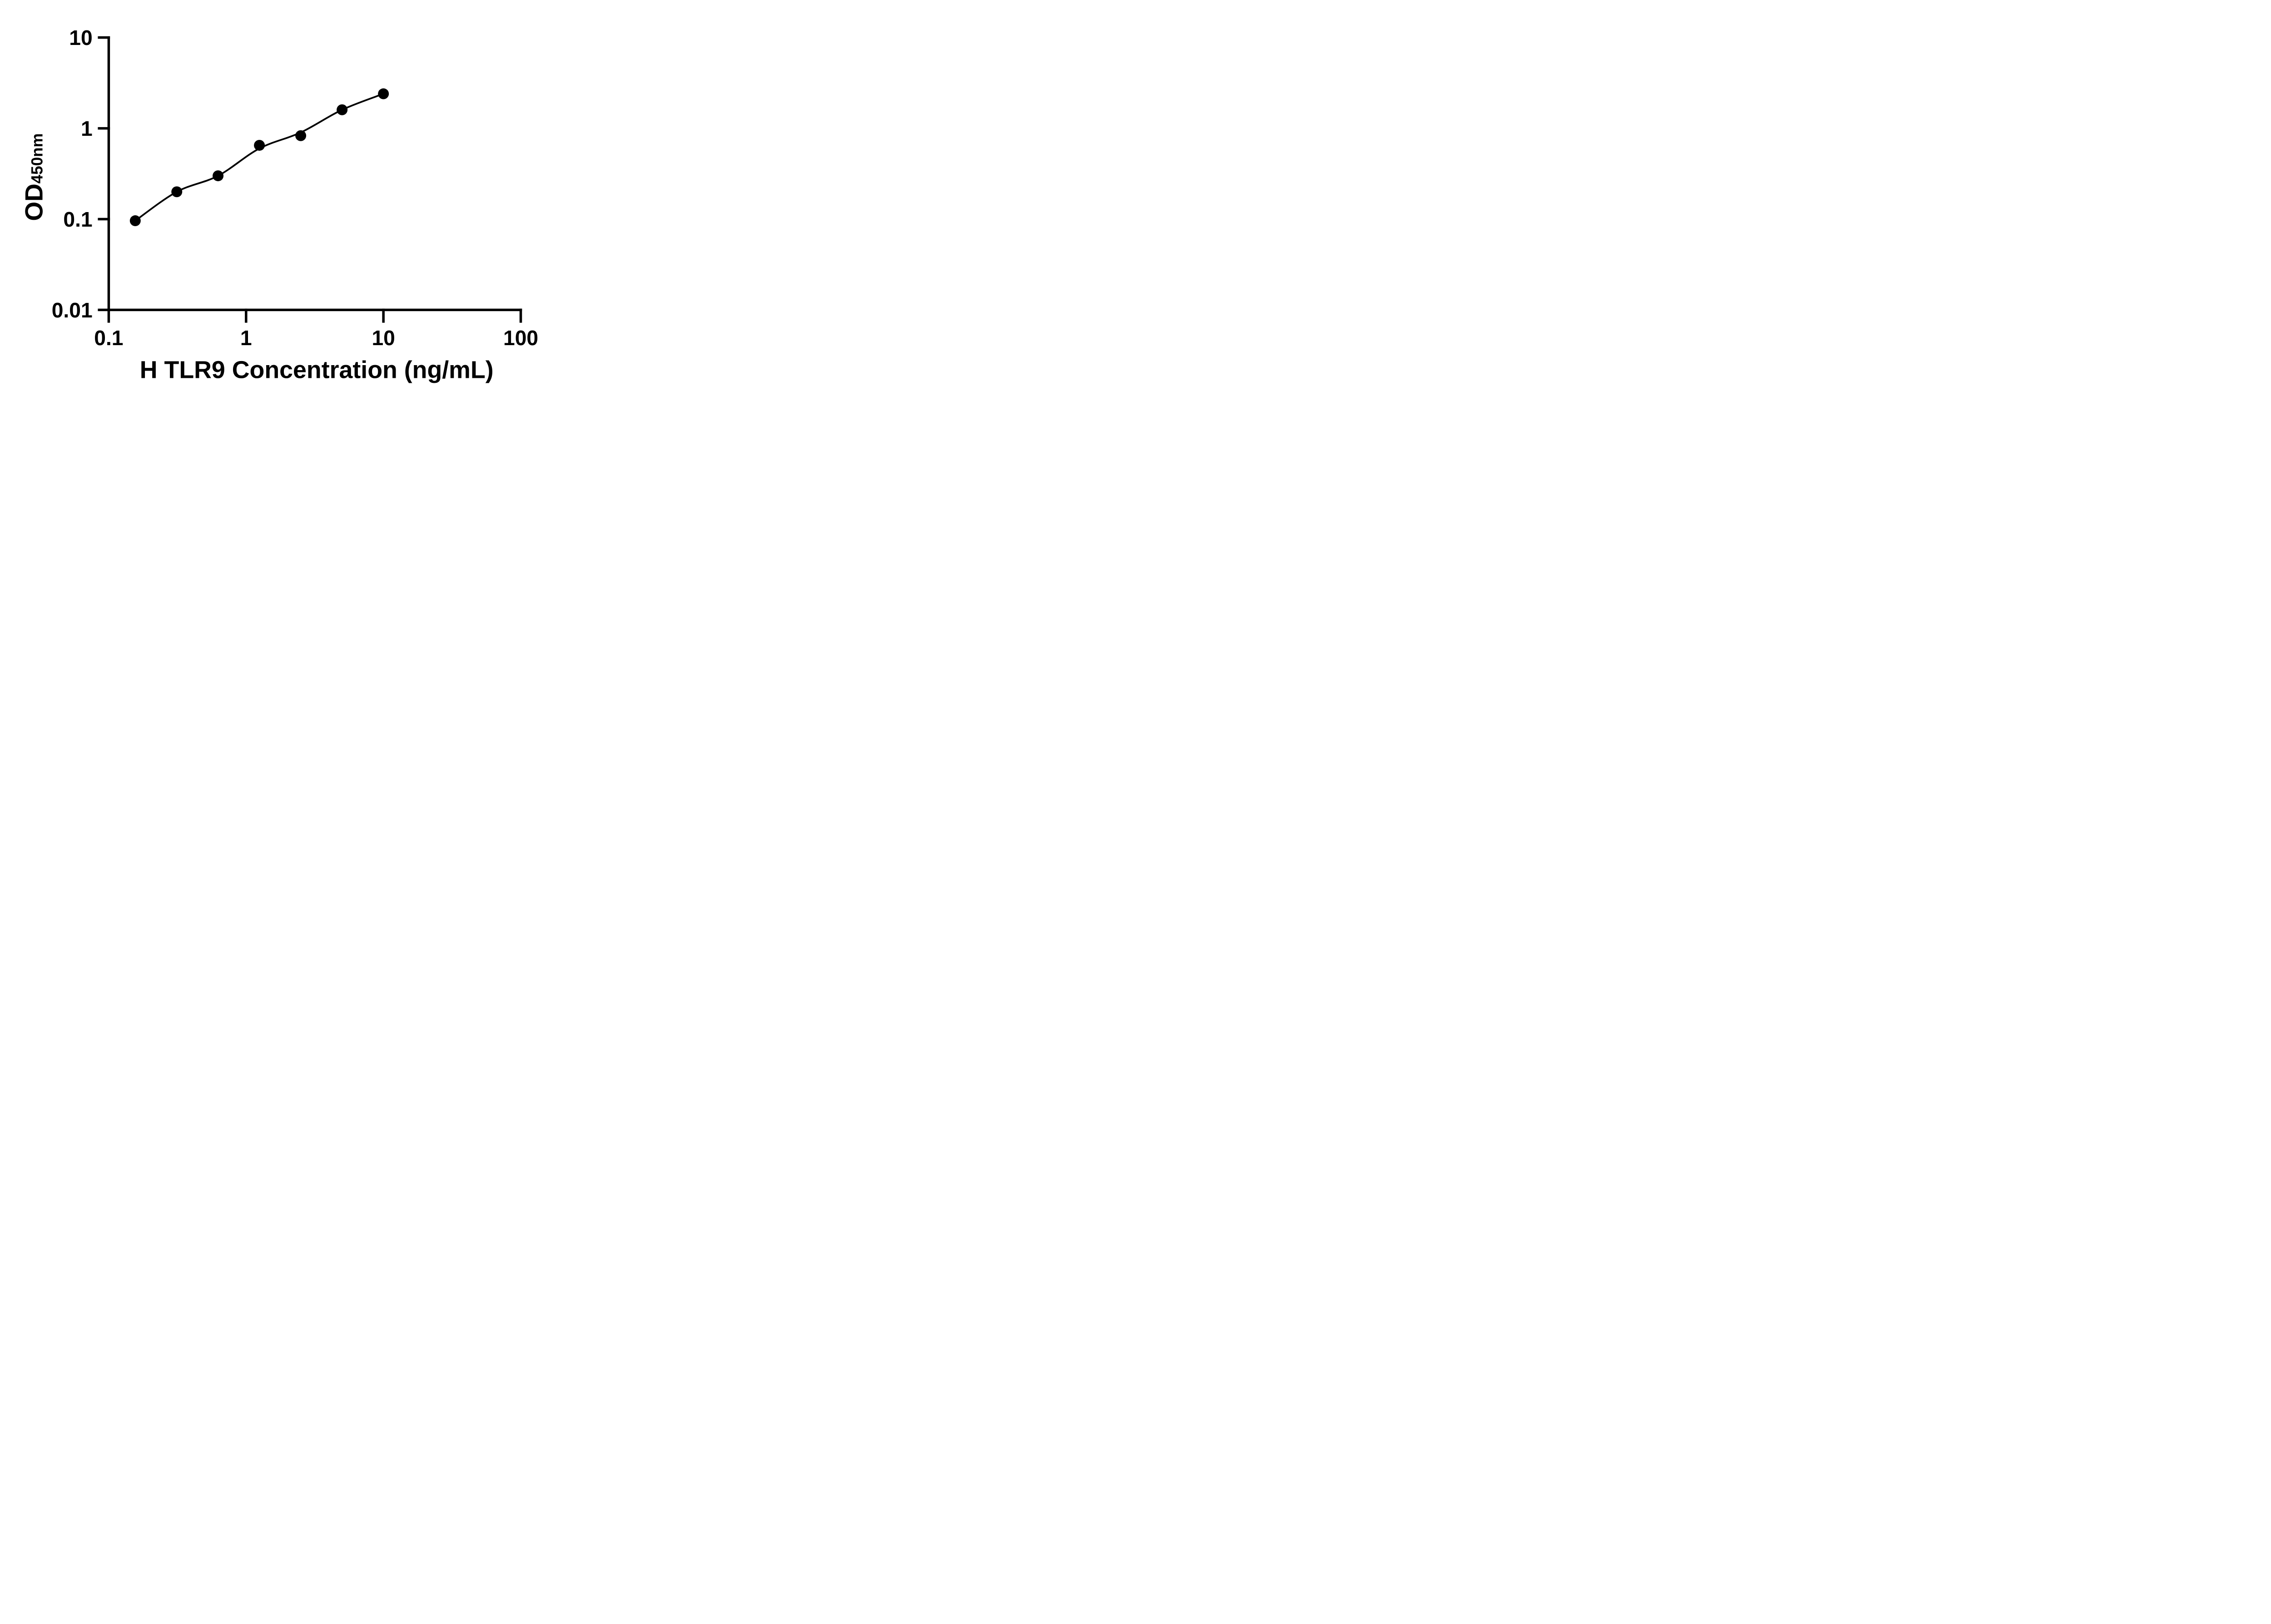 The image size is (2271, 1624). I want to click on x-tick-label: 100, so click(520, 338).